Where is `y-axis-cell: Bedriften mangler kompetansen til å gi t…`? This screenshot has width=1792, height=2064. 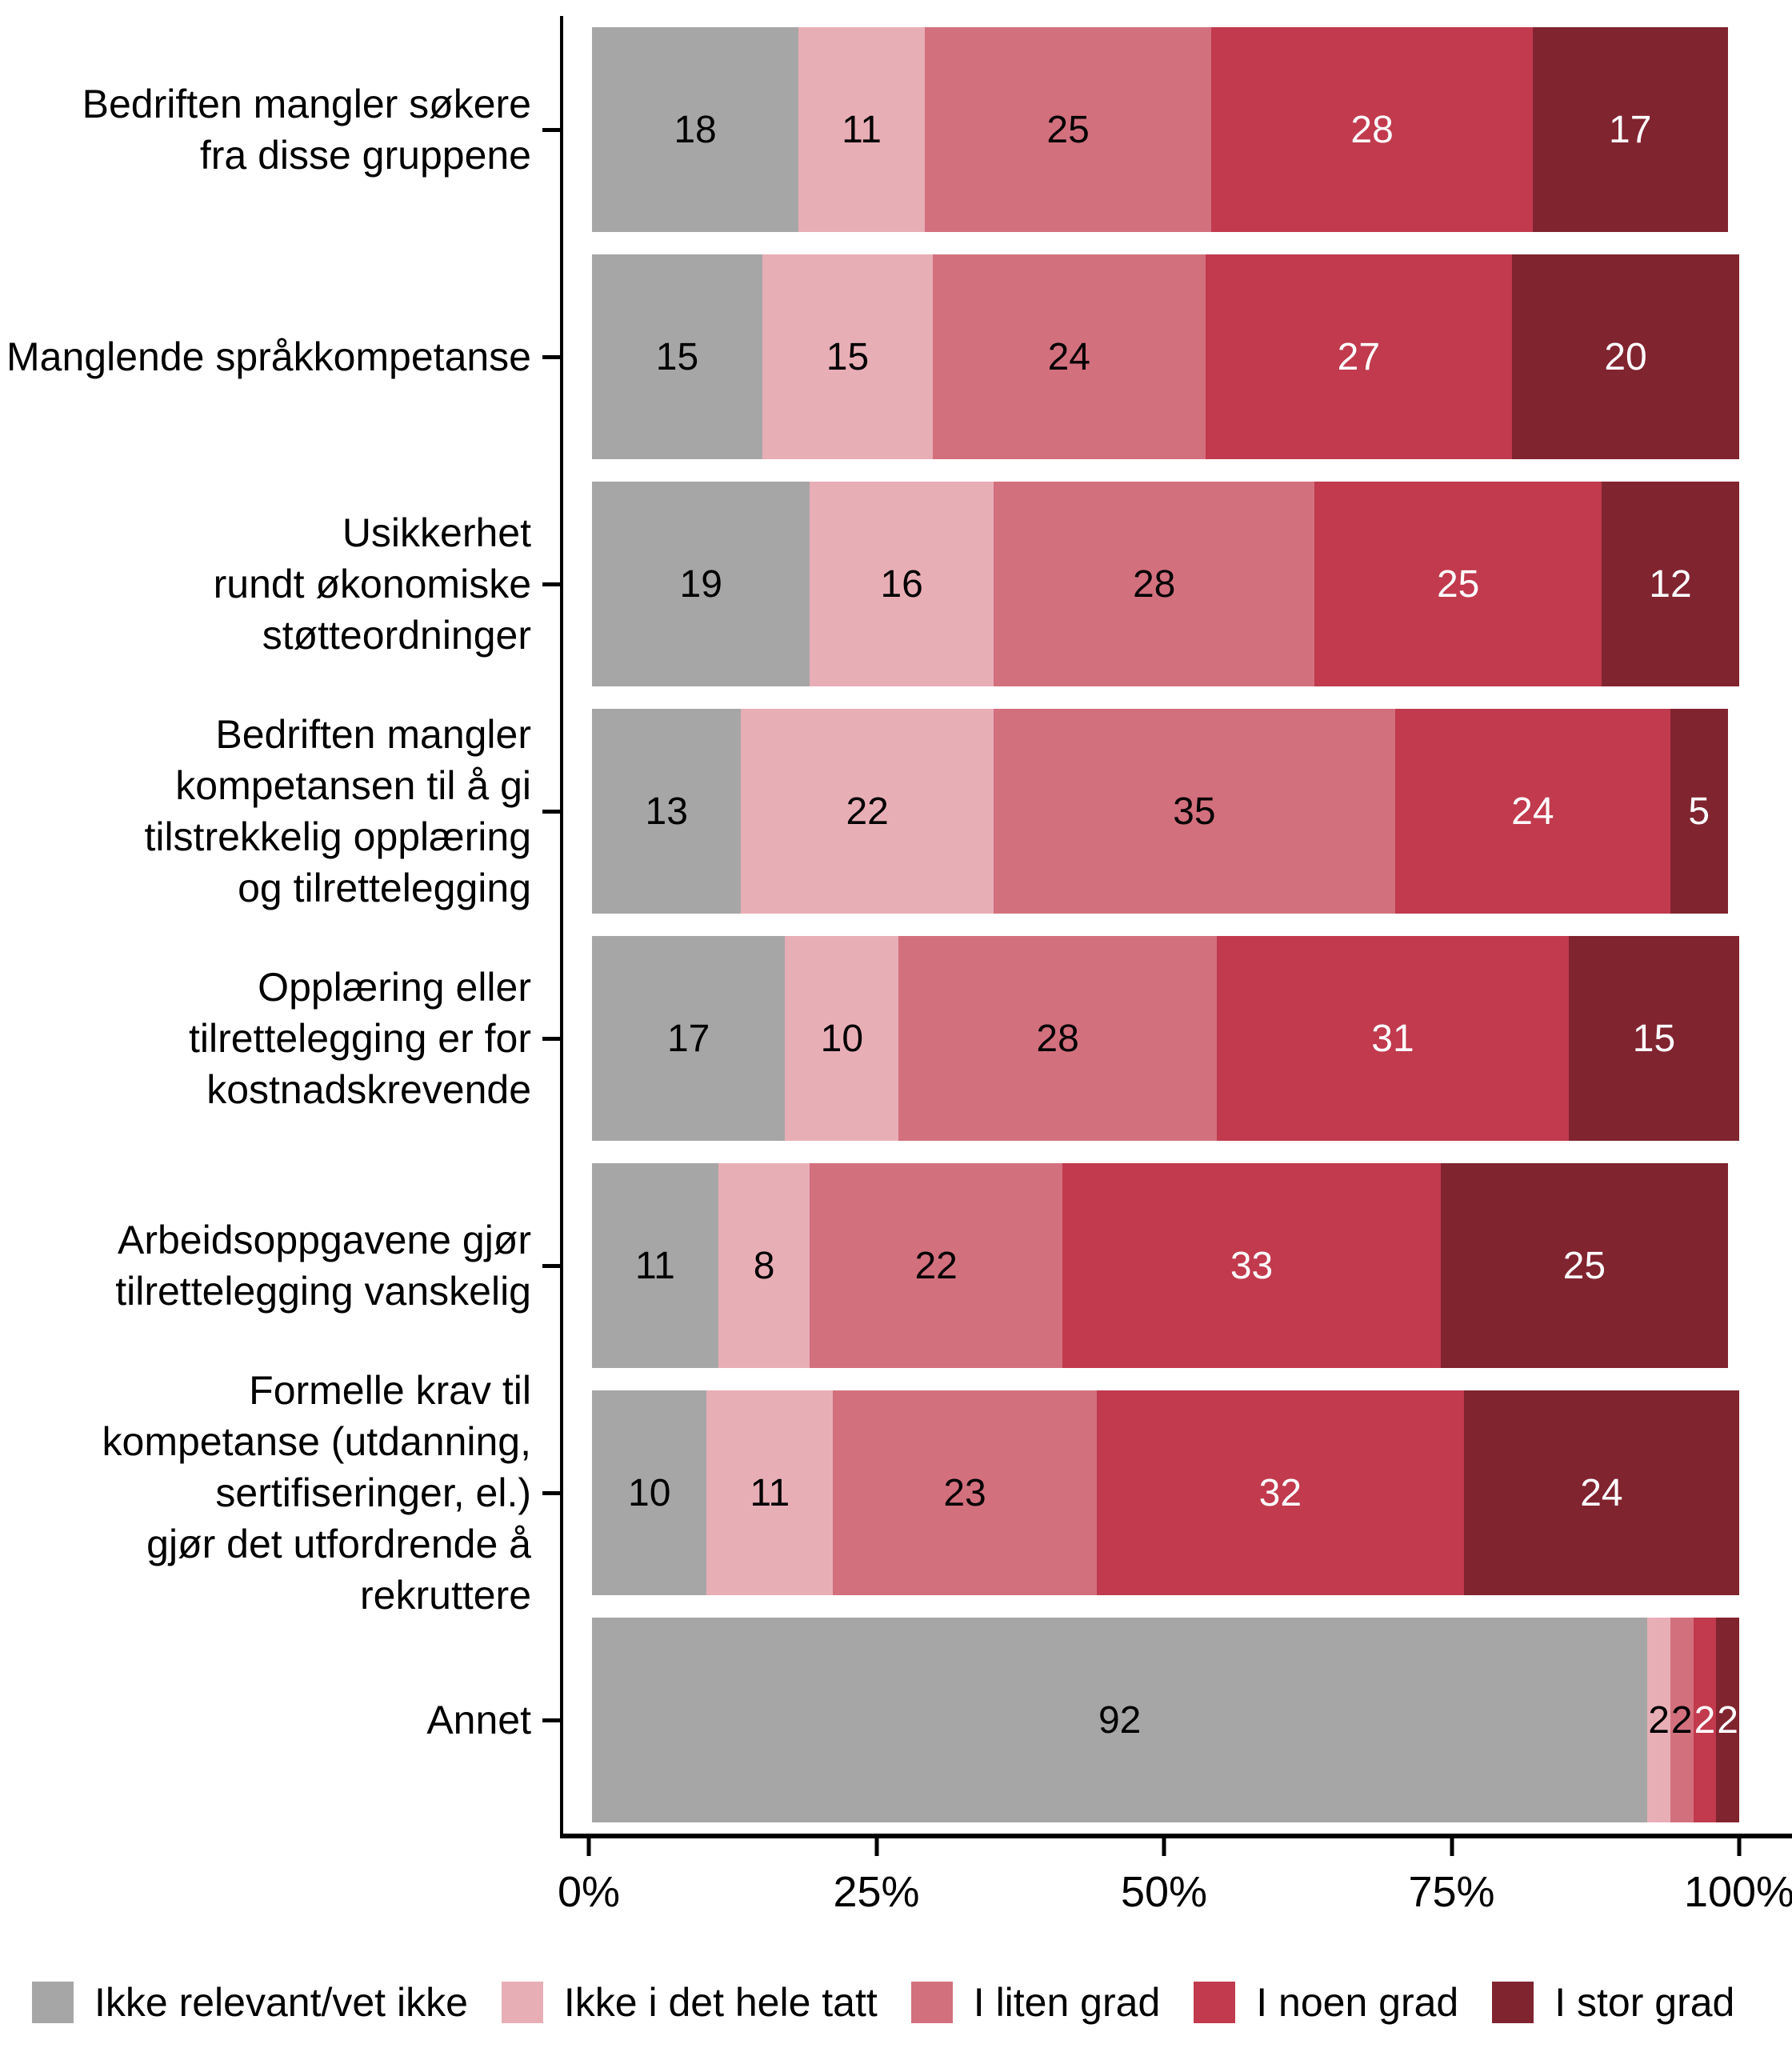
y-axis-cell: Bedriften mangler kompetansen til å gi t… is located at coordinates (280, 811).